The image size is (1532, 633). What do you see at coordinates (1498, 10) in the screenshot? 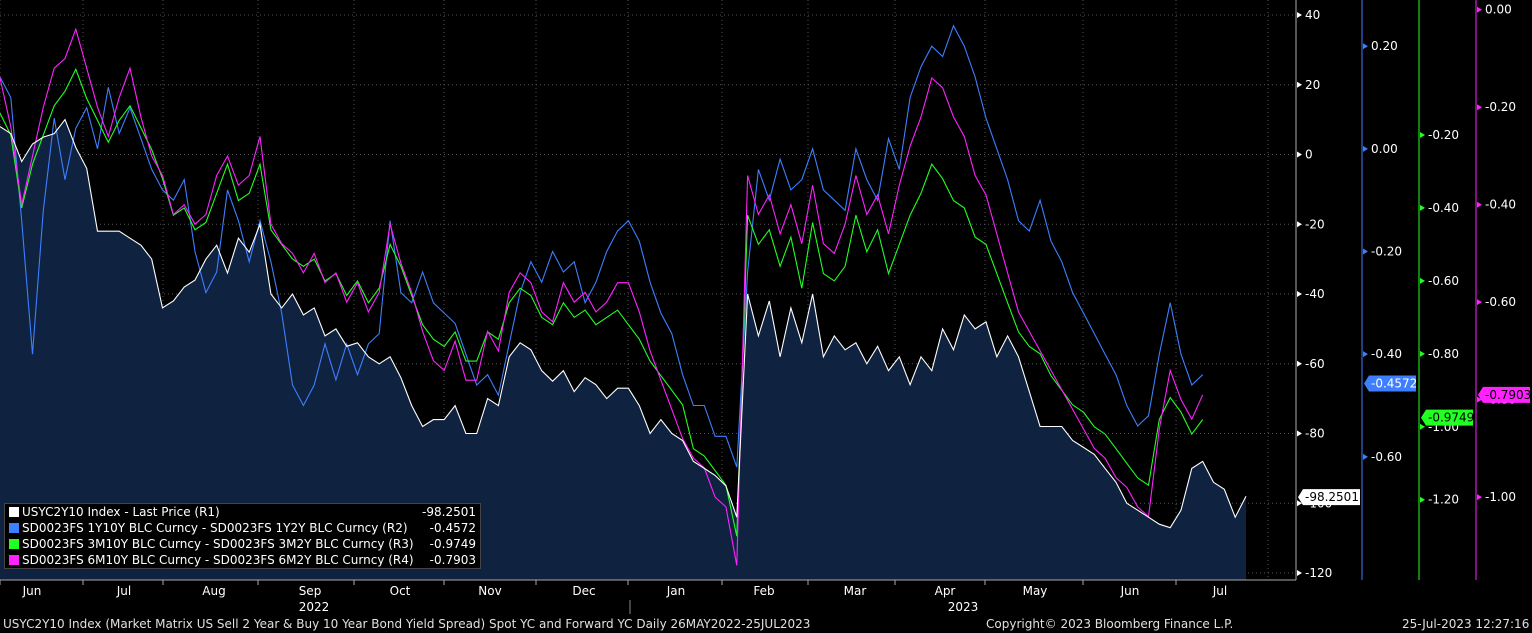
I see `tick-label-r4: 0.00` at bounding box center [1498, 10].